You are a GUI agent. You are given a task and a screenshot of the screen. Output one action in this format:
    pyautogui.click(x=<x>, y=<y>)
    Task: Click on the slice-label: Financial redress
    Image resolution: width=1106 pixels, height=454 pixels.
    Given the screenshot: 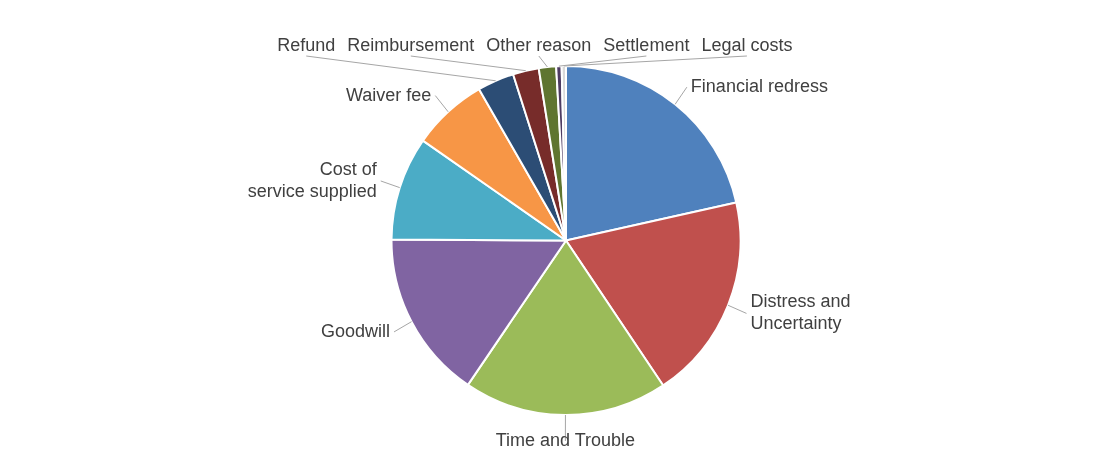 What is the action you would take?
    pyautogui.click(x=759, y=86)
    